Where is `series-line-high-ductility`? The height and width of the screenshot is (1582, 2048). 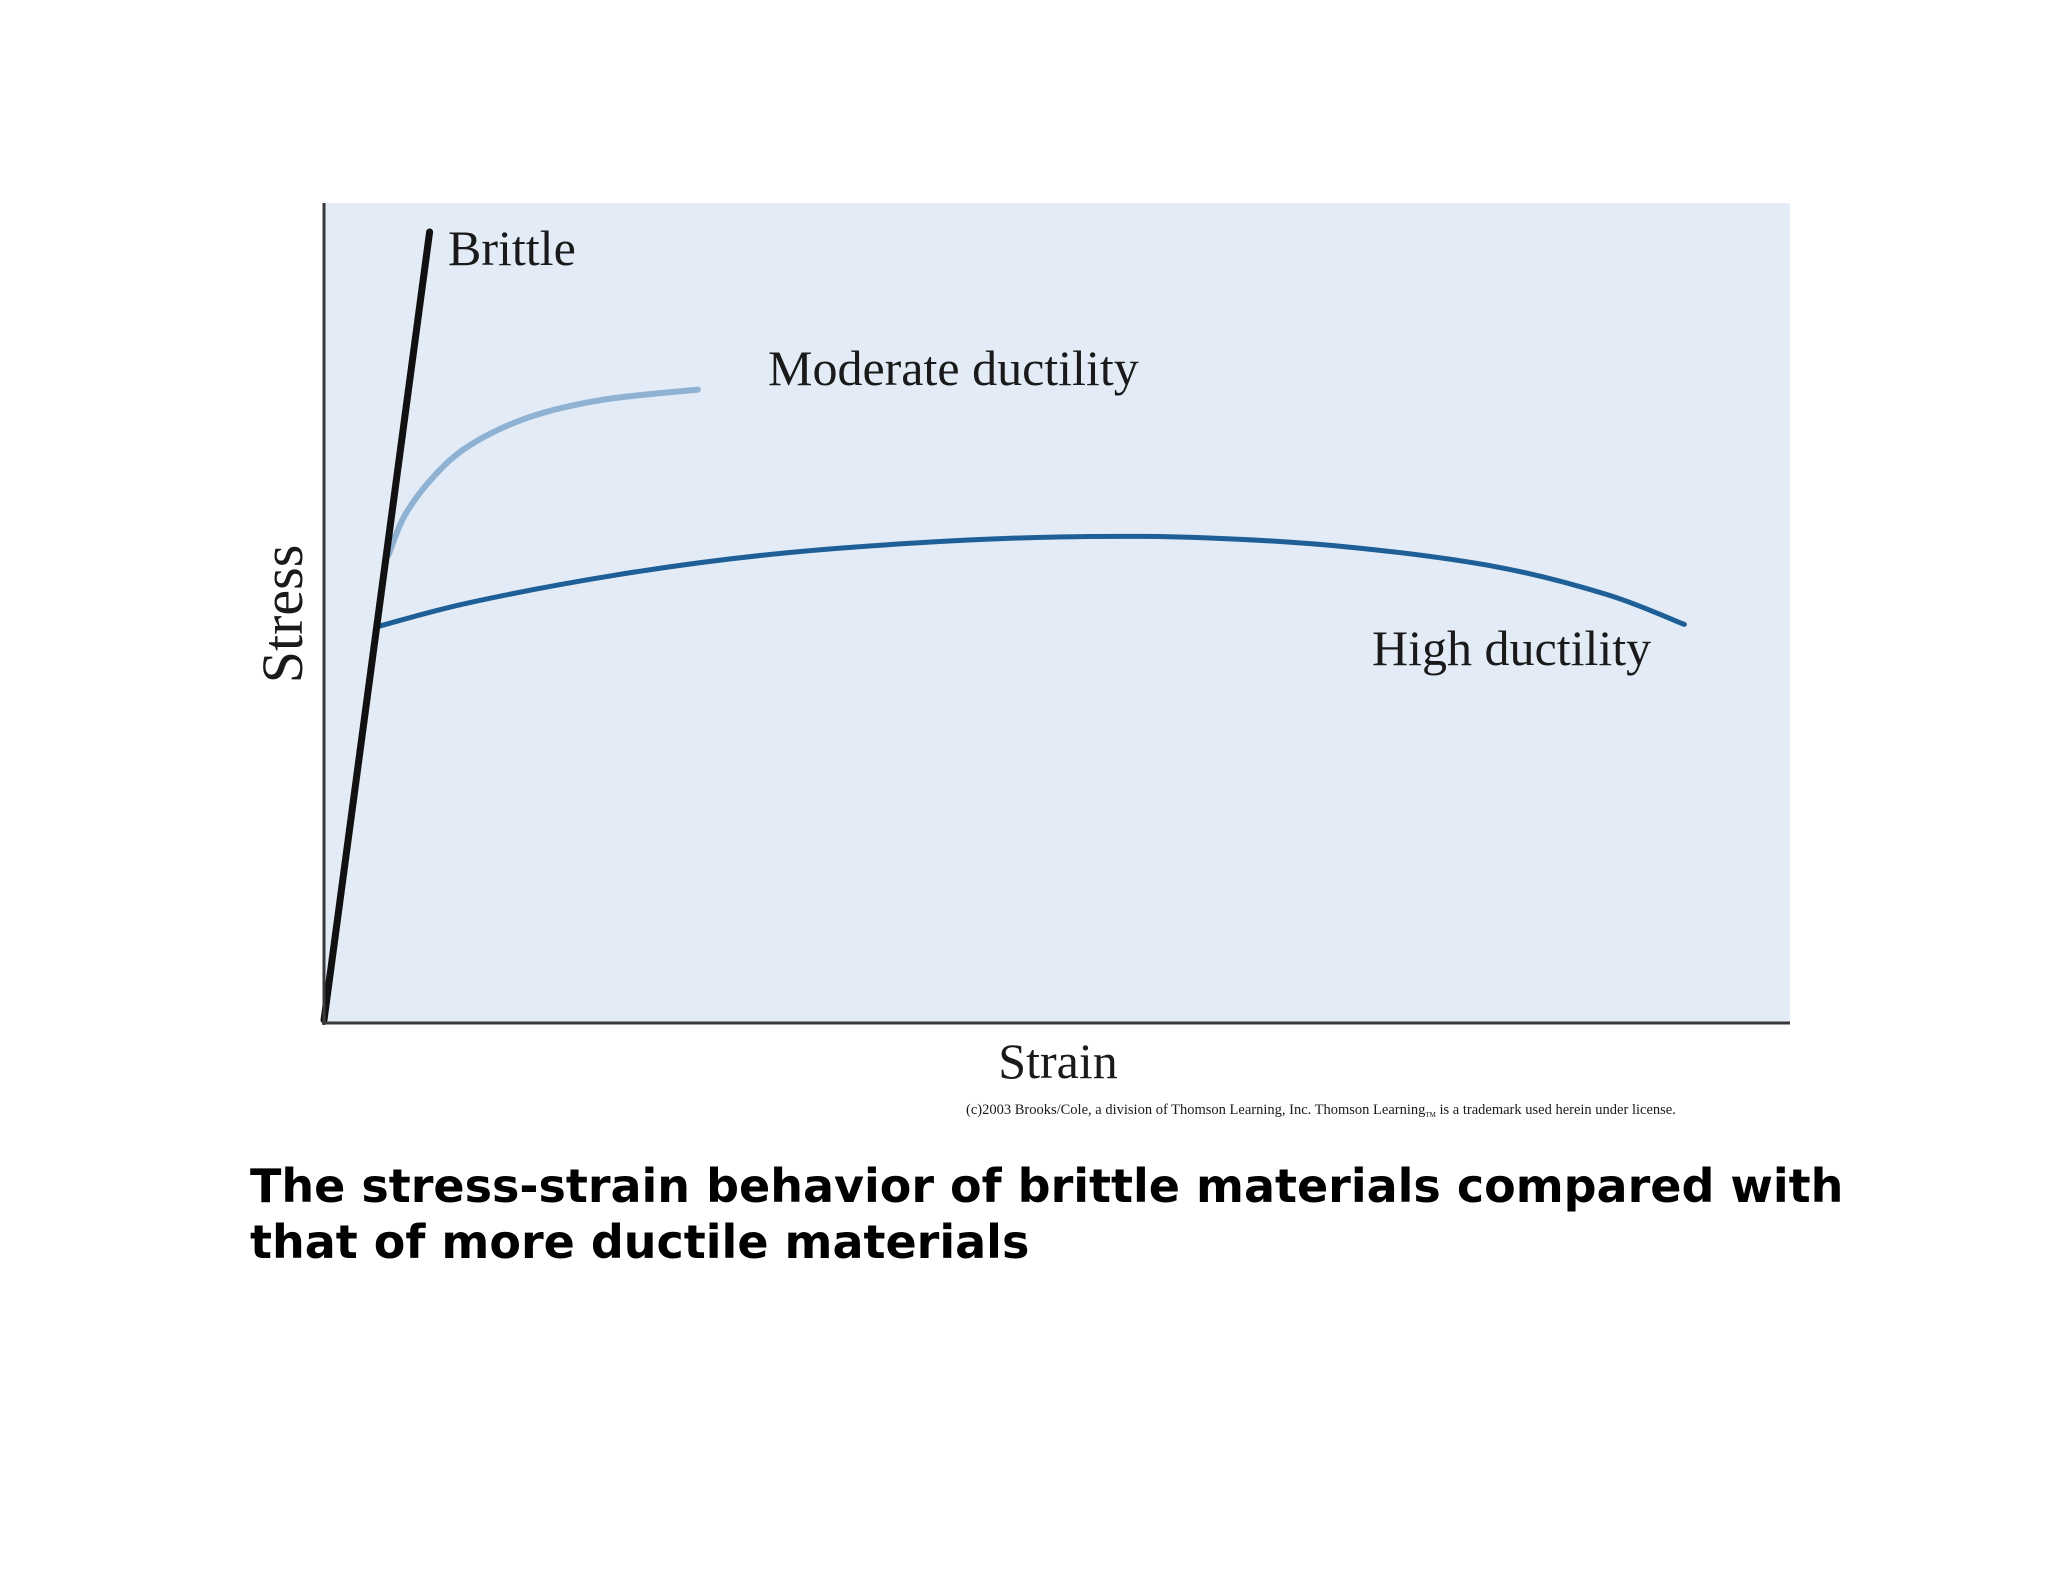
series-line-high-ductility is located at coordinates (1032, 581).